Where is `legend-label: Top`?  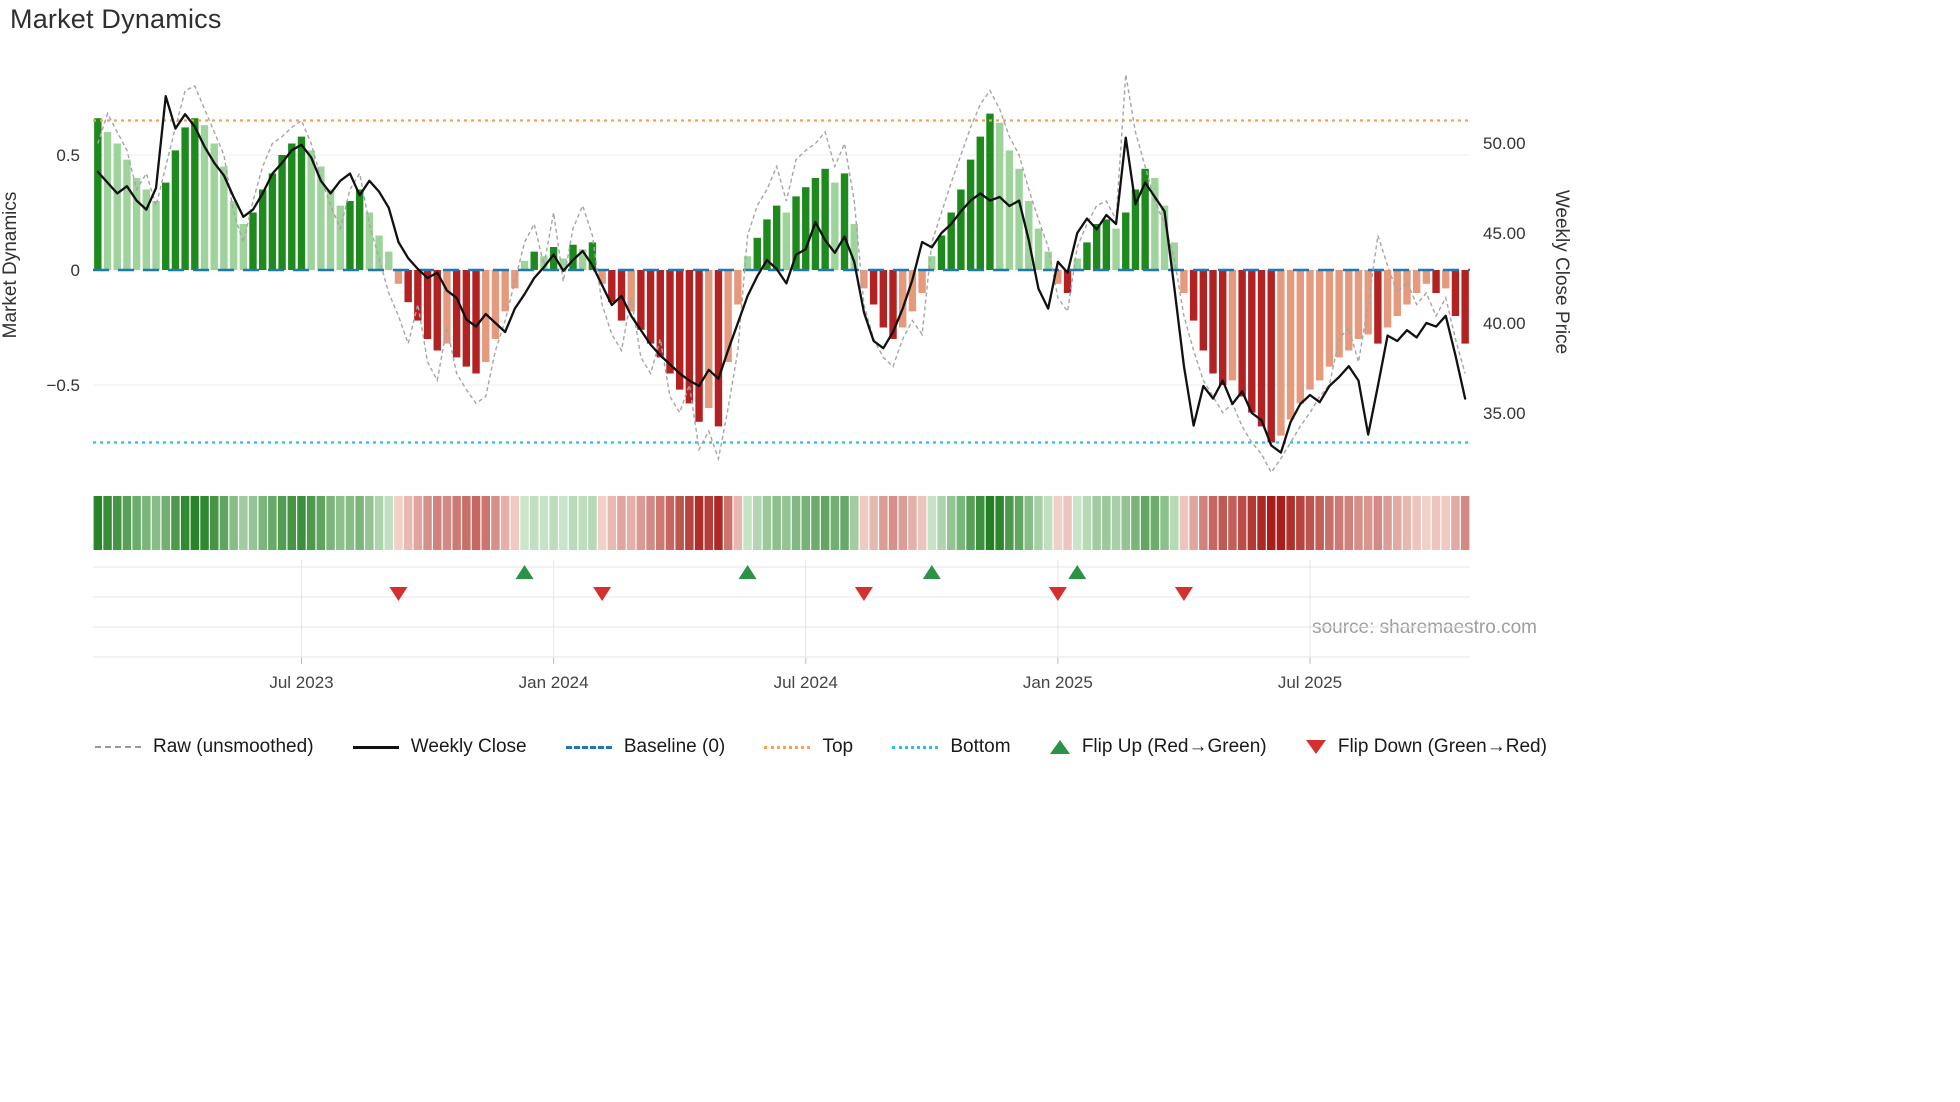 legend-label: Top is located at coordinates (838, 746).